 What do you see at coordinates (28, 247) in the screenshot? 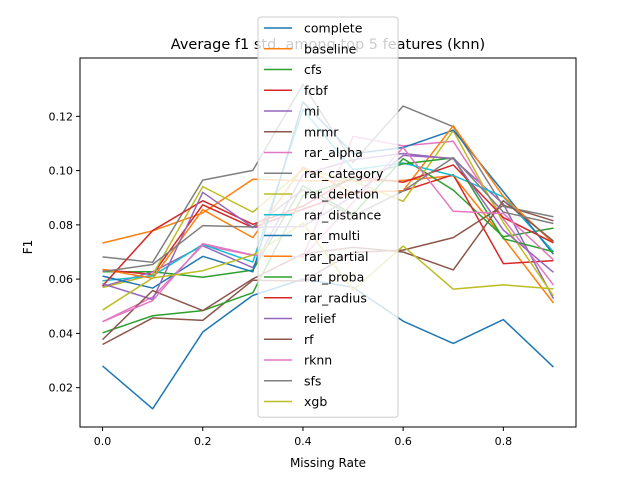
I see `y-axis-label: F1` at bounding box center [28, 247].